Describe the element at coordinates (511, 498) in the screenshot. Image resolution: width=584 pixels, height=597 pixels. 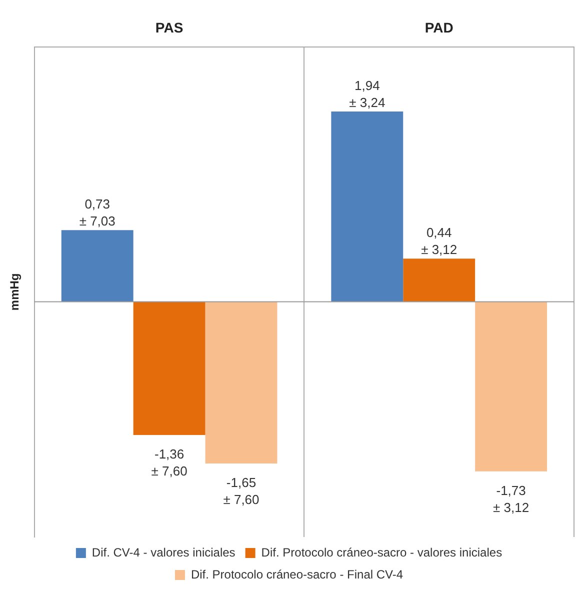
I see `data-label: -1,73 ± 3,12` at that location.